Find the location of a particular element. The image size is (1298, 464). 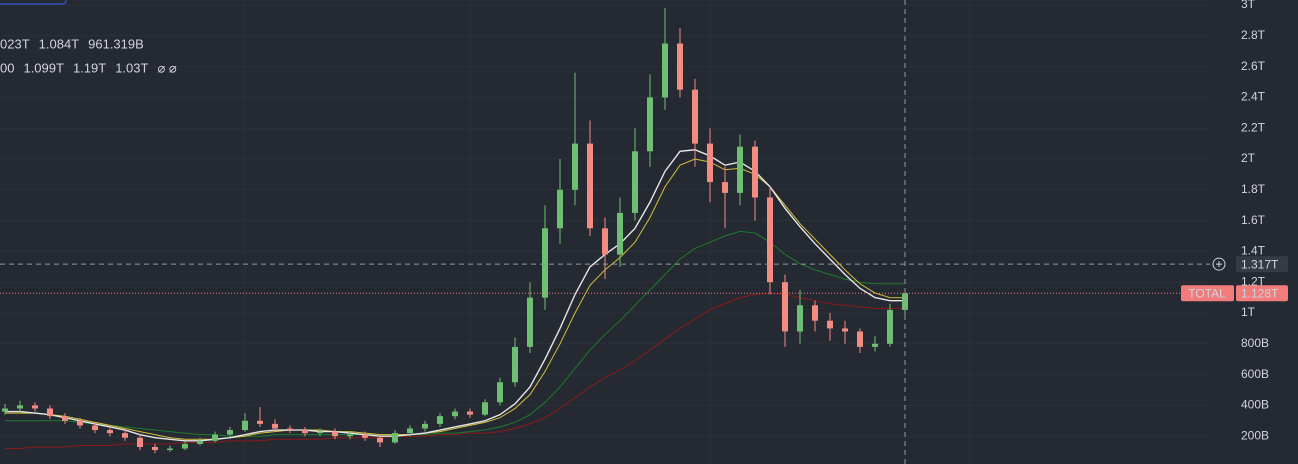

crosshair-label-box is located at coordinates (1262, 264).